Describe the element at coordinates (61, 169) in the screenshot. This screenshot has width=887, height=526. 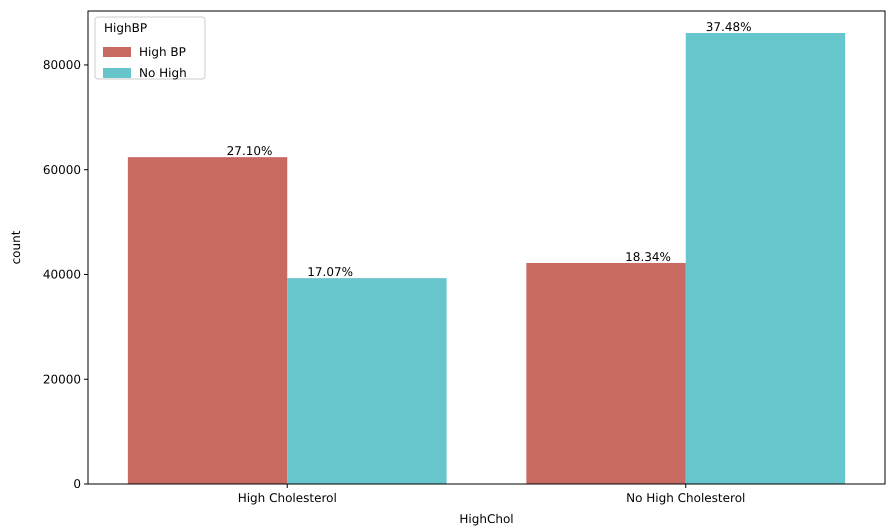
I see `y-tick-label: 60000` at that location.